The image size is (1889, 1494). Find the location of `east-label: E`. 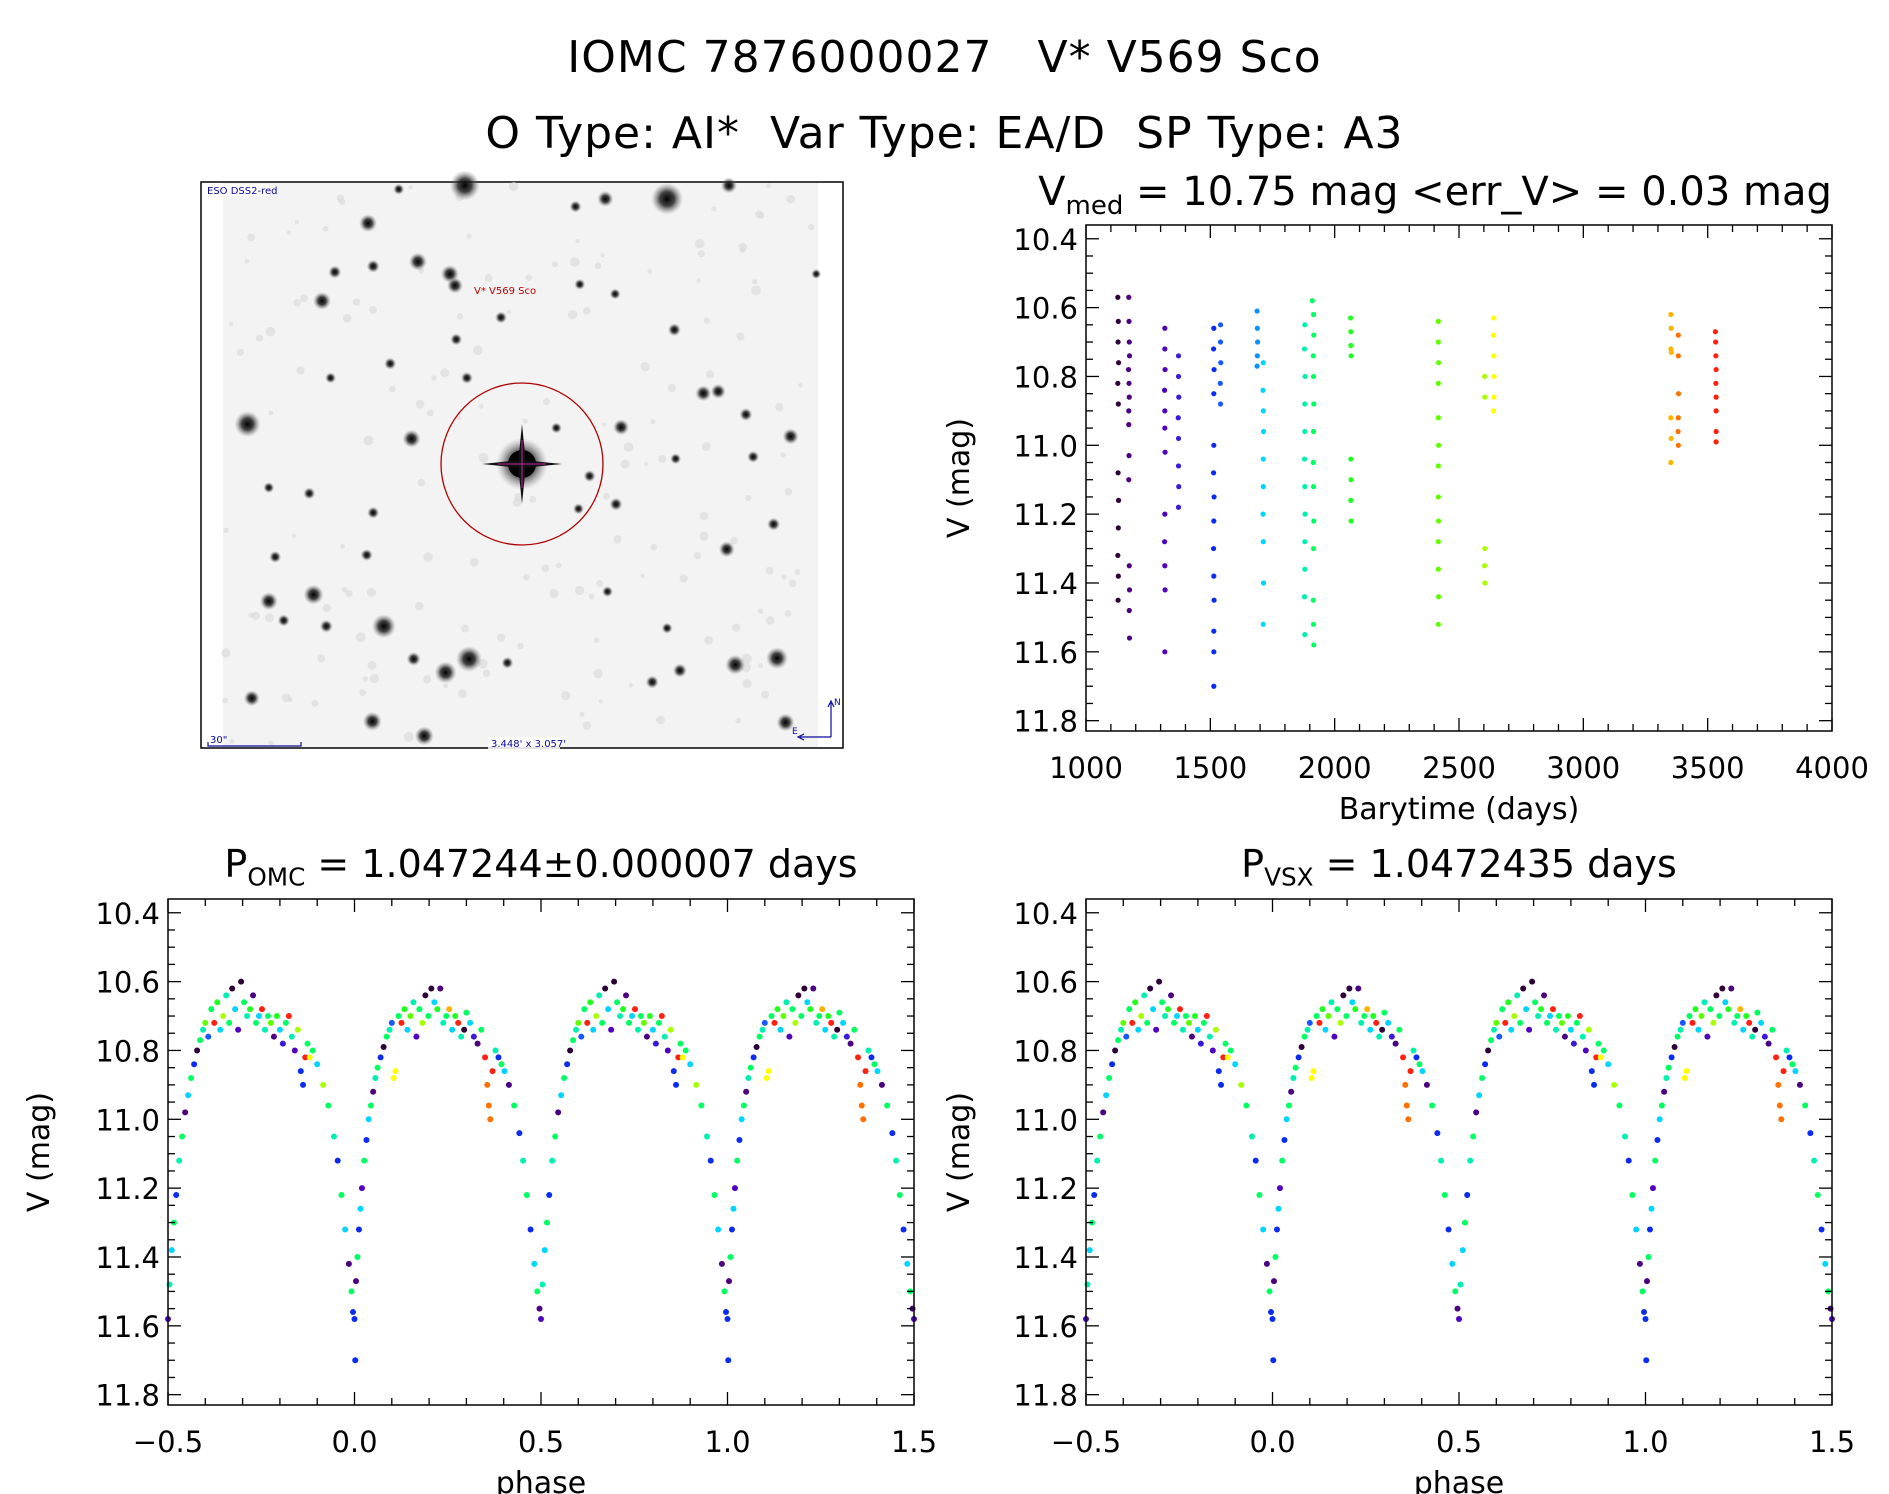

east-label: E is located at coordinates (795, 732).